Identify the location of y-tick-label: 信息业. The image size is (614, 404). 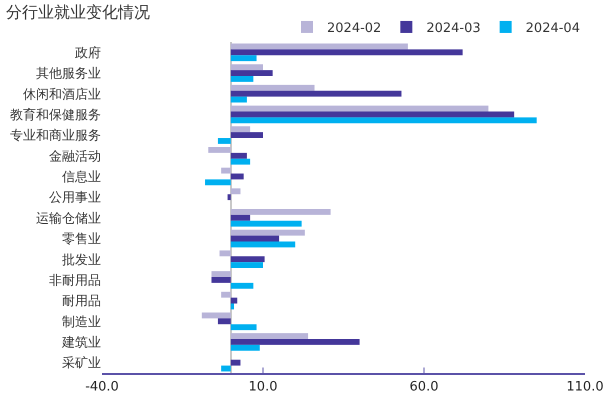
(81, 178).